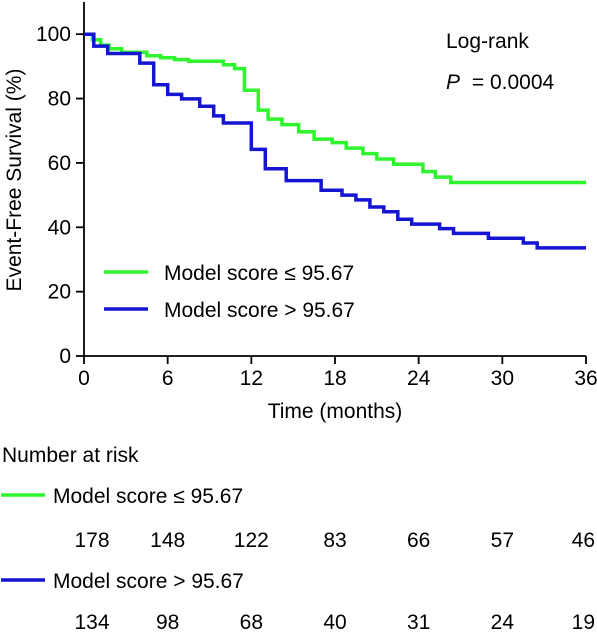  Describe the element at coordinates (334, 378) in the screenshot. I see `x-tick-label: 18` at that location.